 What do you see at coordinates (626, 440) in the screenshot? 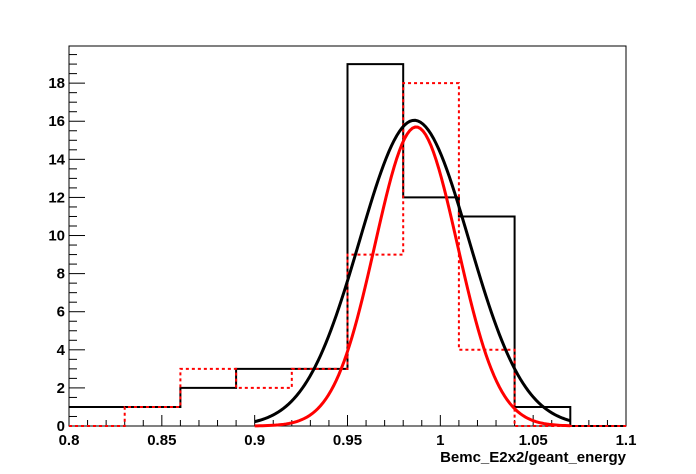
I see `x-tick-label: 1.1` at bounding box center [626, 440].